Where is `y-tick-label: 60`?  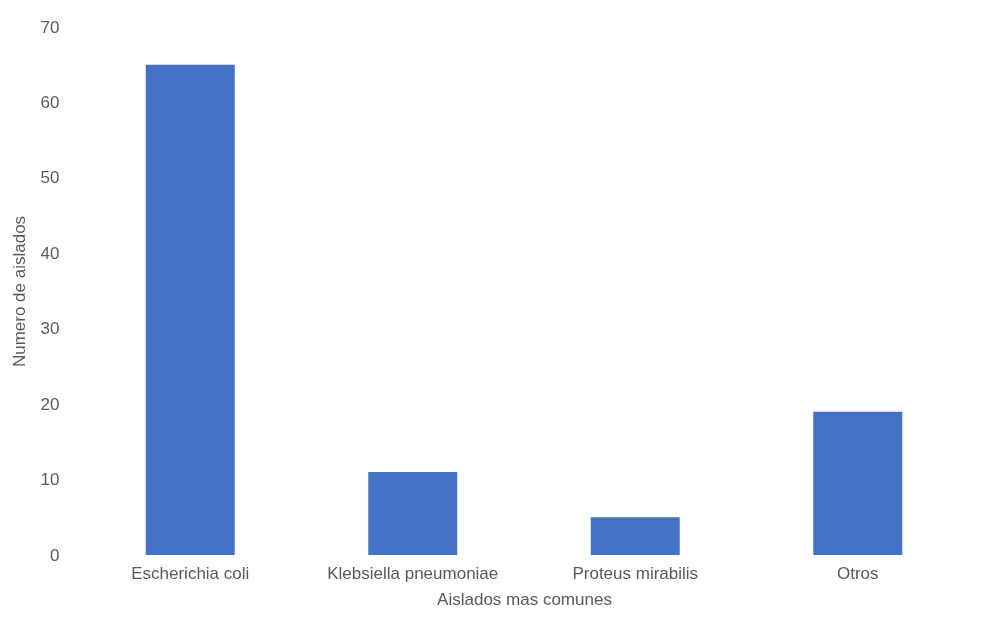
y-tick-label: 60 is located at coordinates (50, 102).